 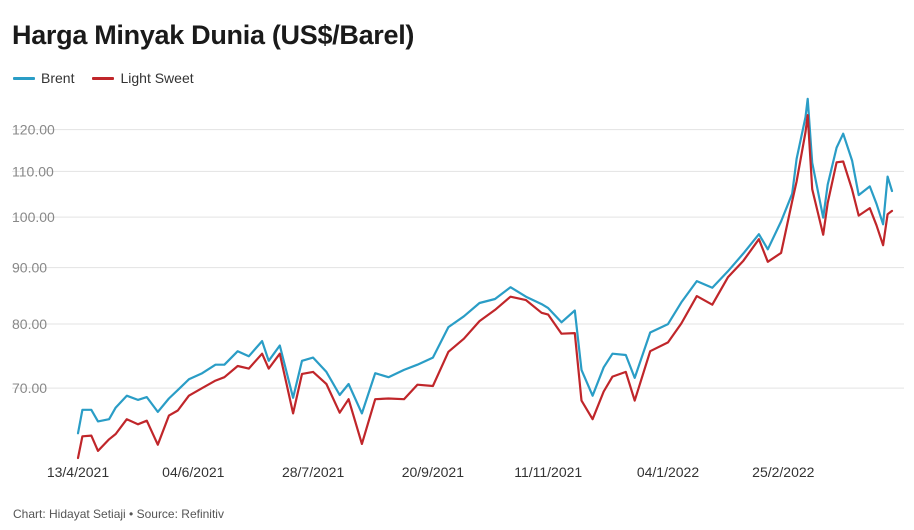 What do you see at coordinates (33, 130) in the screenshot?
I see `y-tick-label: 120.00` at bounding box center [33, 130].